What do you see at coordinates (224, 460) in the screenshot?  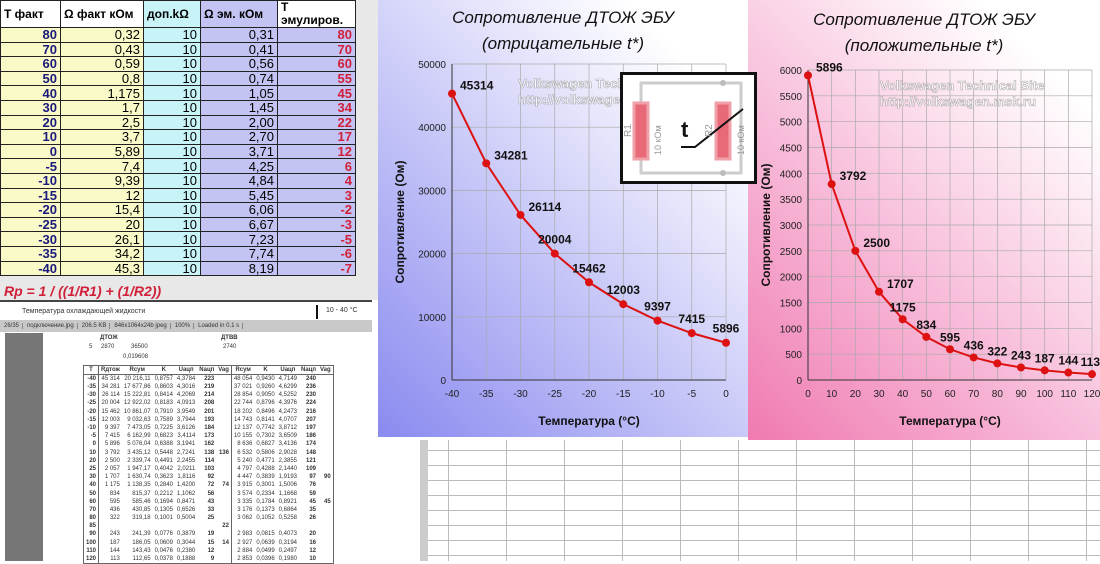 I see `calc-cell` at bounding box center [224, 460].